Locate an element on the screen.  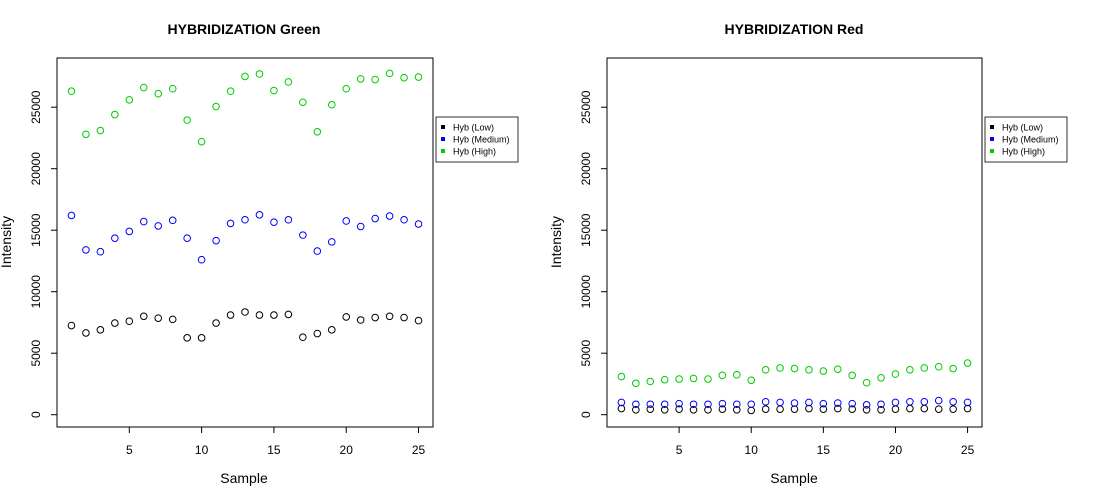
chart-title: HYBRIDIZATION Red is located at coordinates (794, 29).